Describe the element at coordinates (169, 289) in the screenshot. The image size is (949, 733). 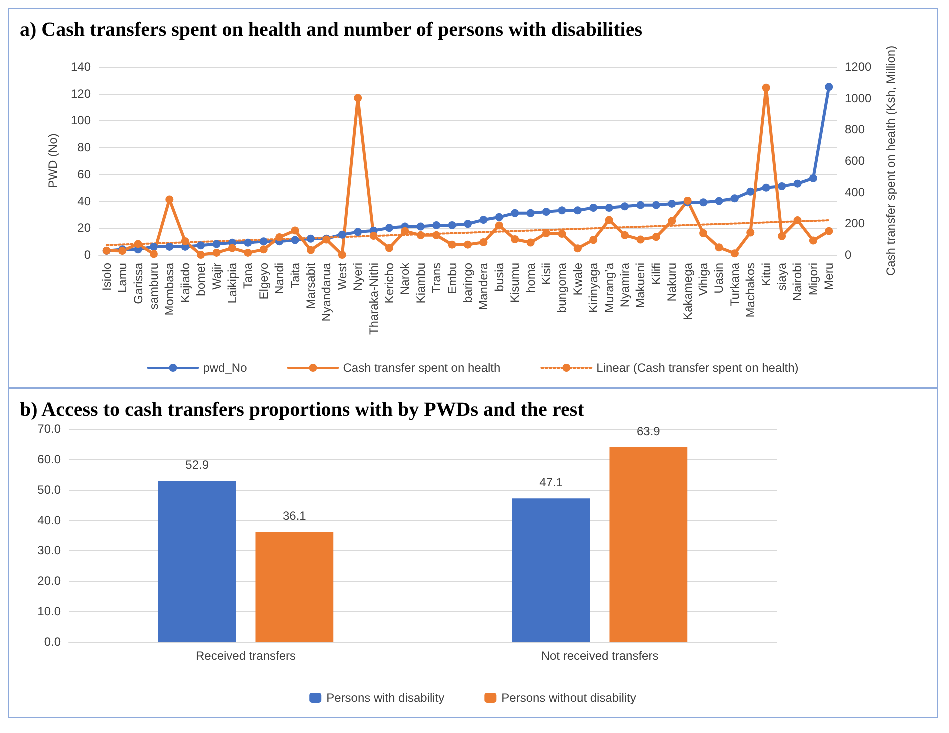
I see `x-tick-label: Mombasa` at that location.